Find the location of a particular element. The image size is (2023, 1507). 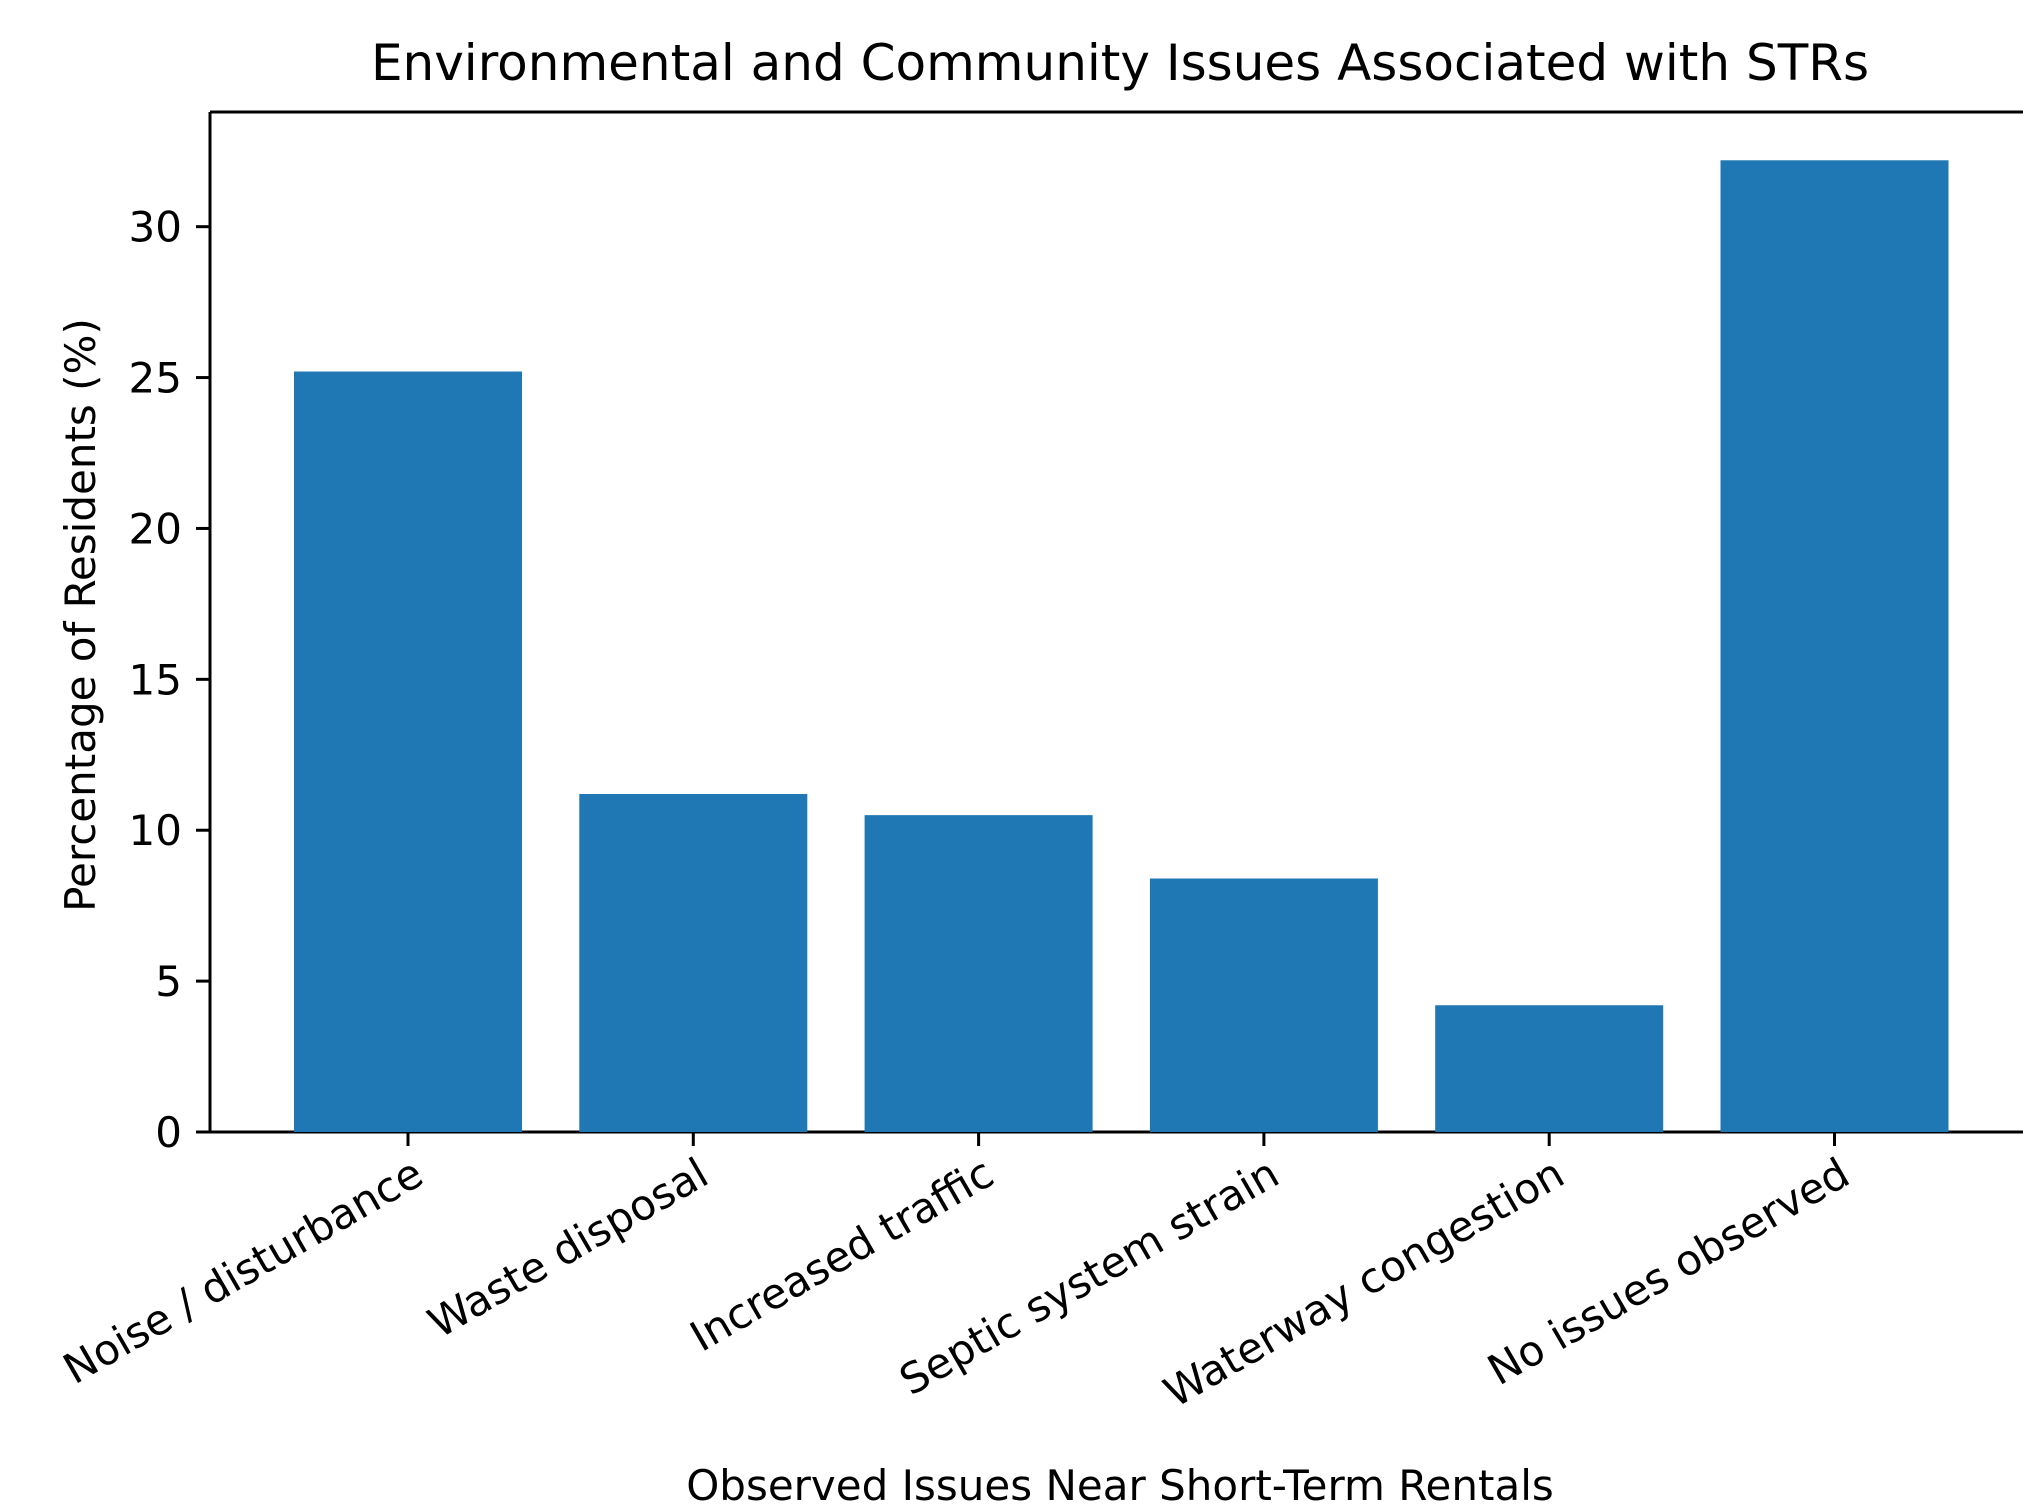

y-tick-label: 20 is located at coordinates (155, 528).